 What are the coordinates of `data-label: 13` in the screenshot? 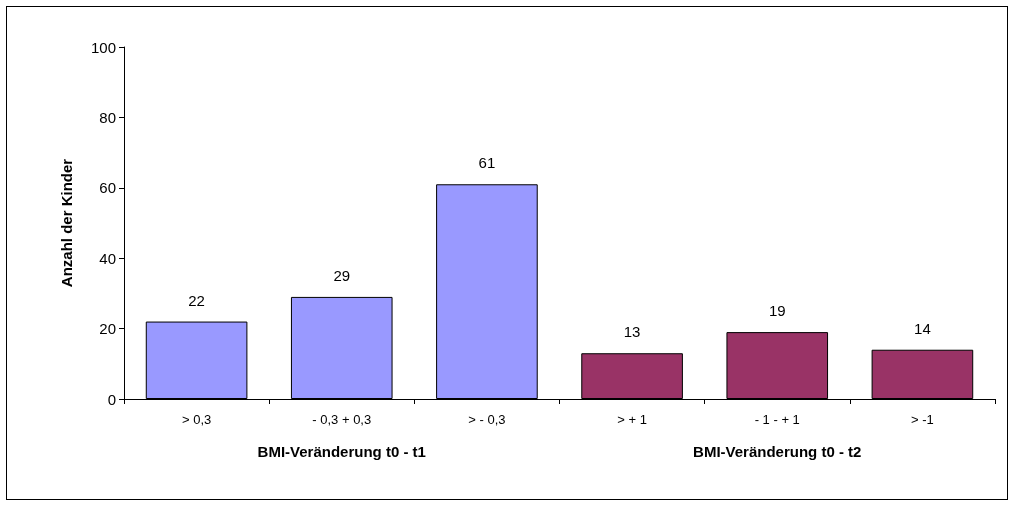 It's located at (632, 332).